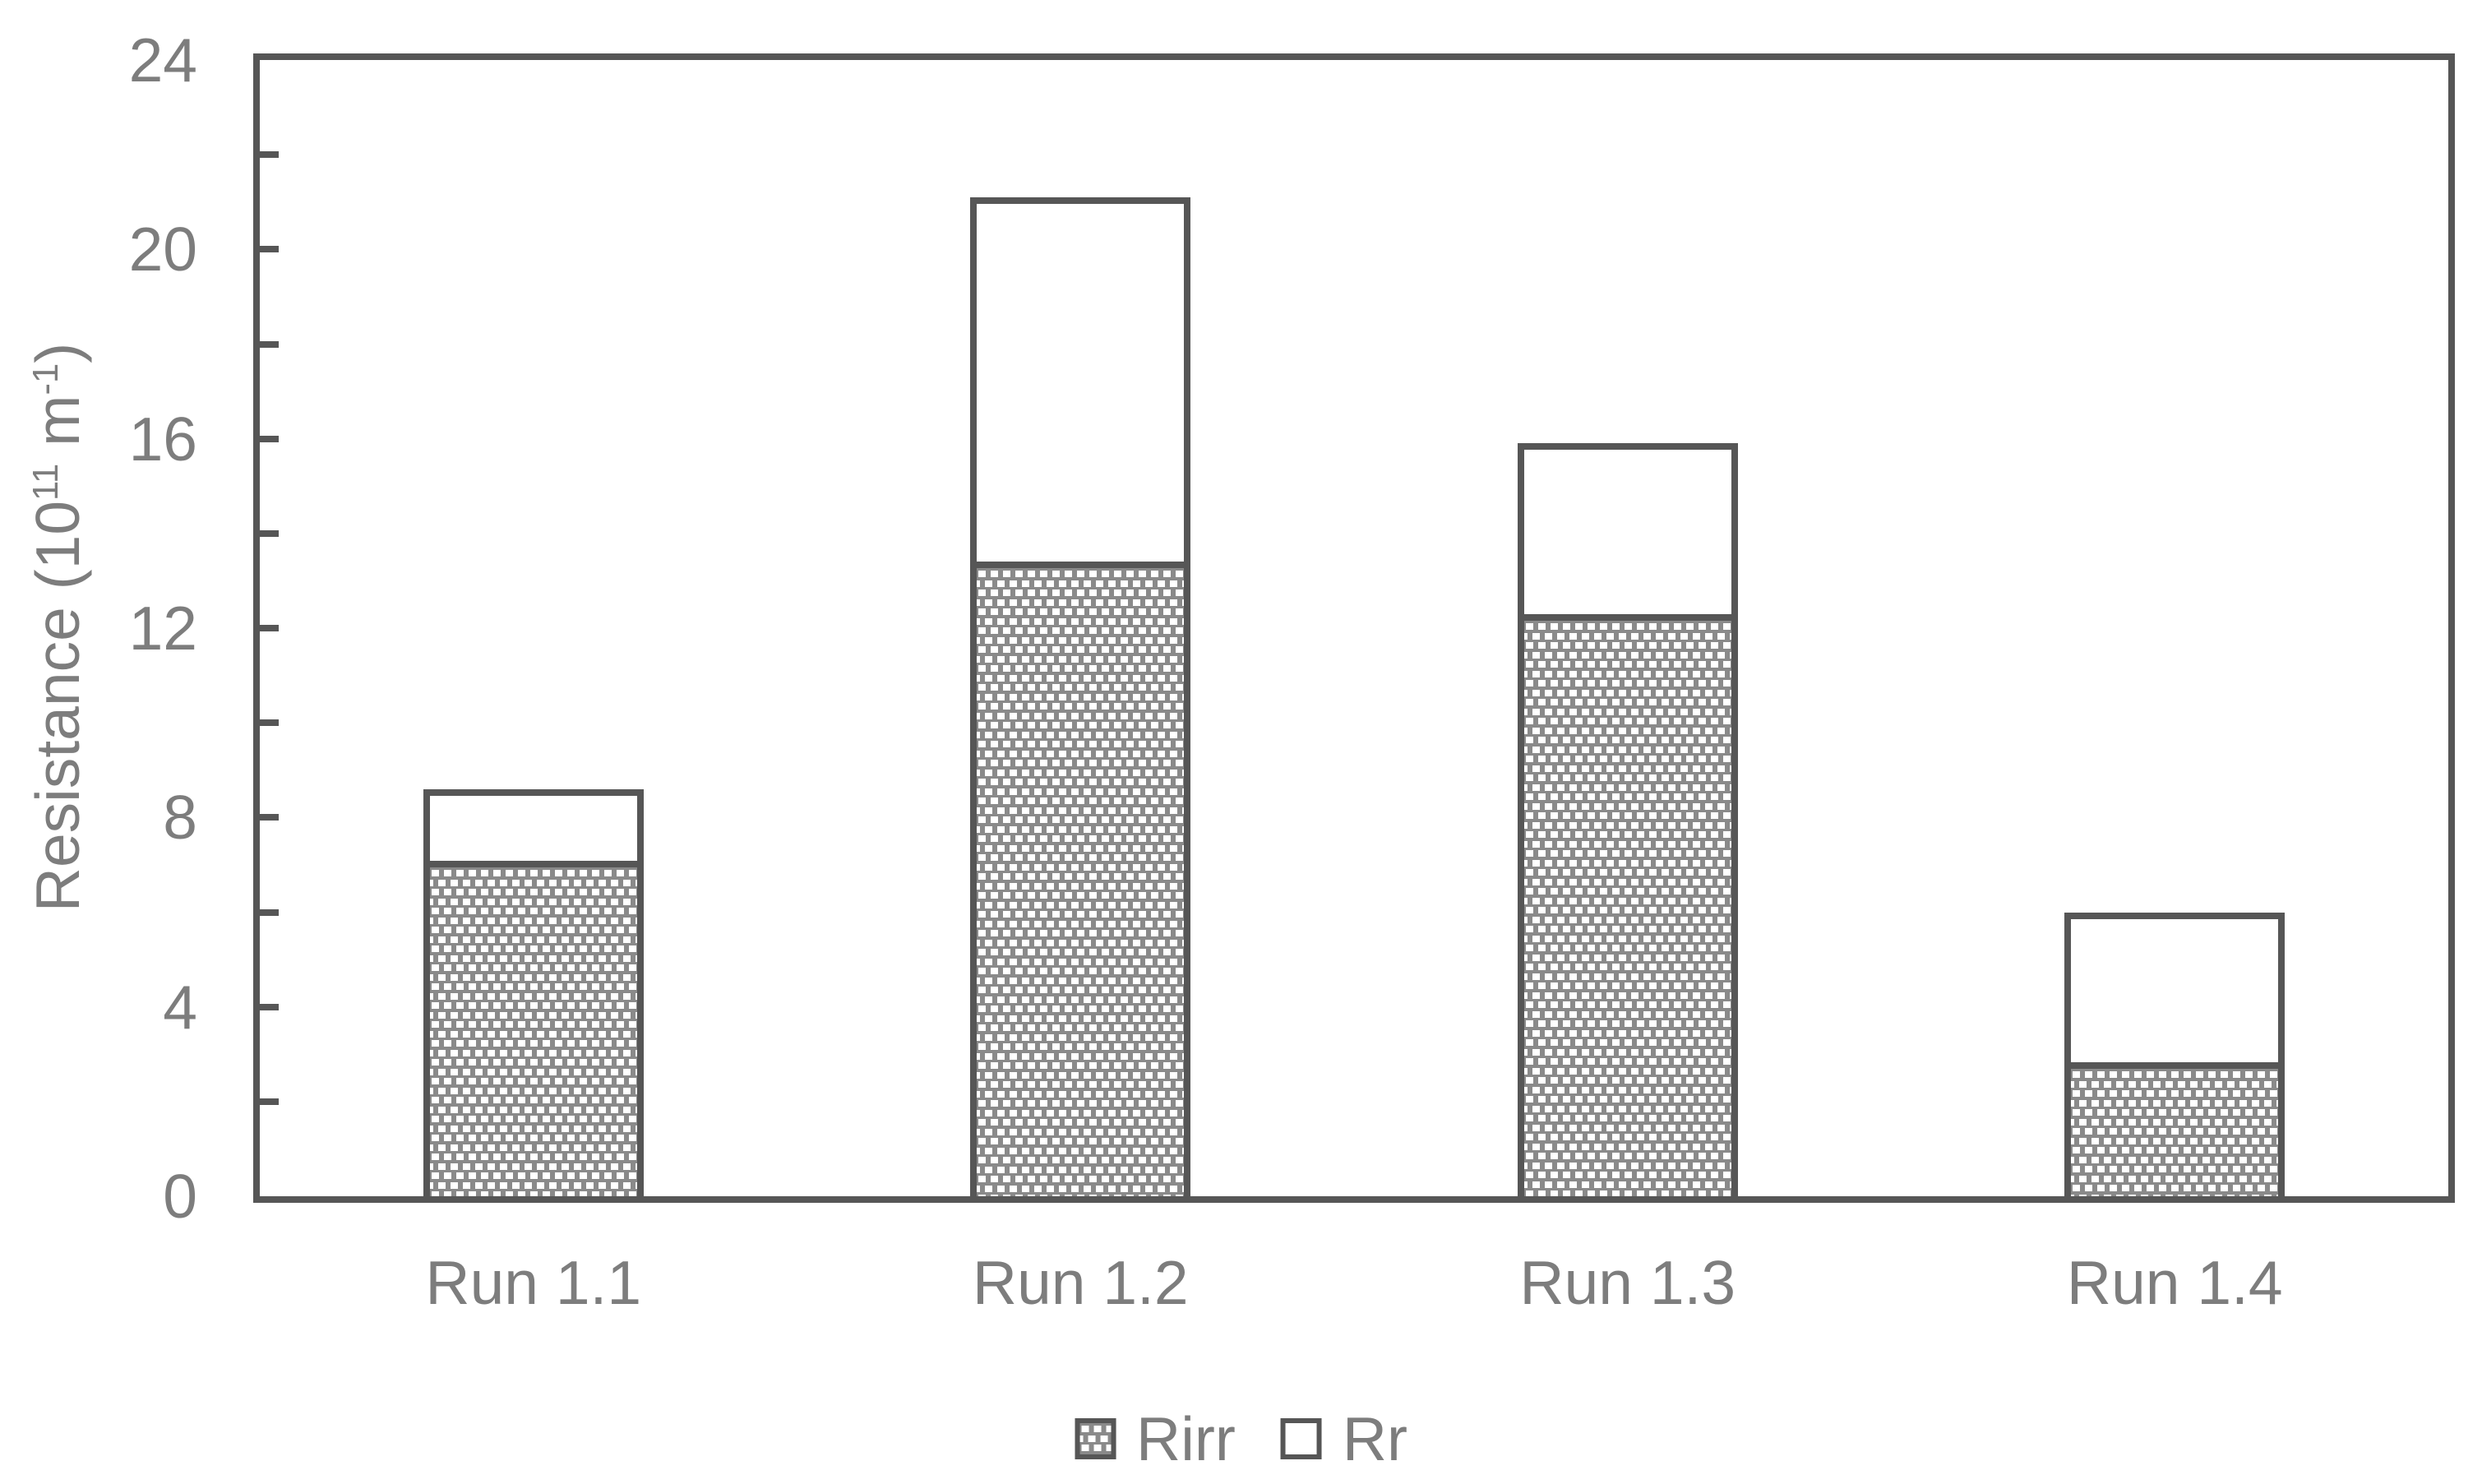  I want to click on legend-entry-rirr: Rirr, so click(1155, 1439).